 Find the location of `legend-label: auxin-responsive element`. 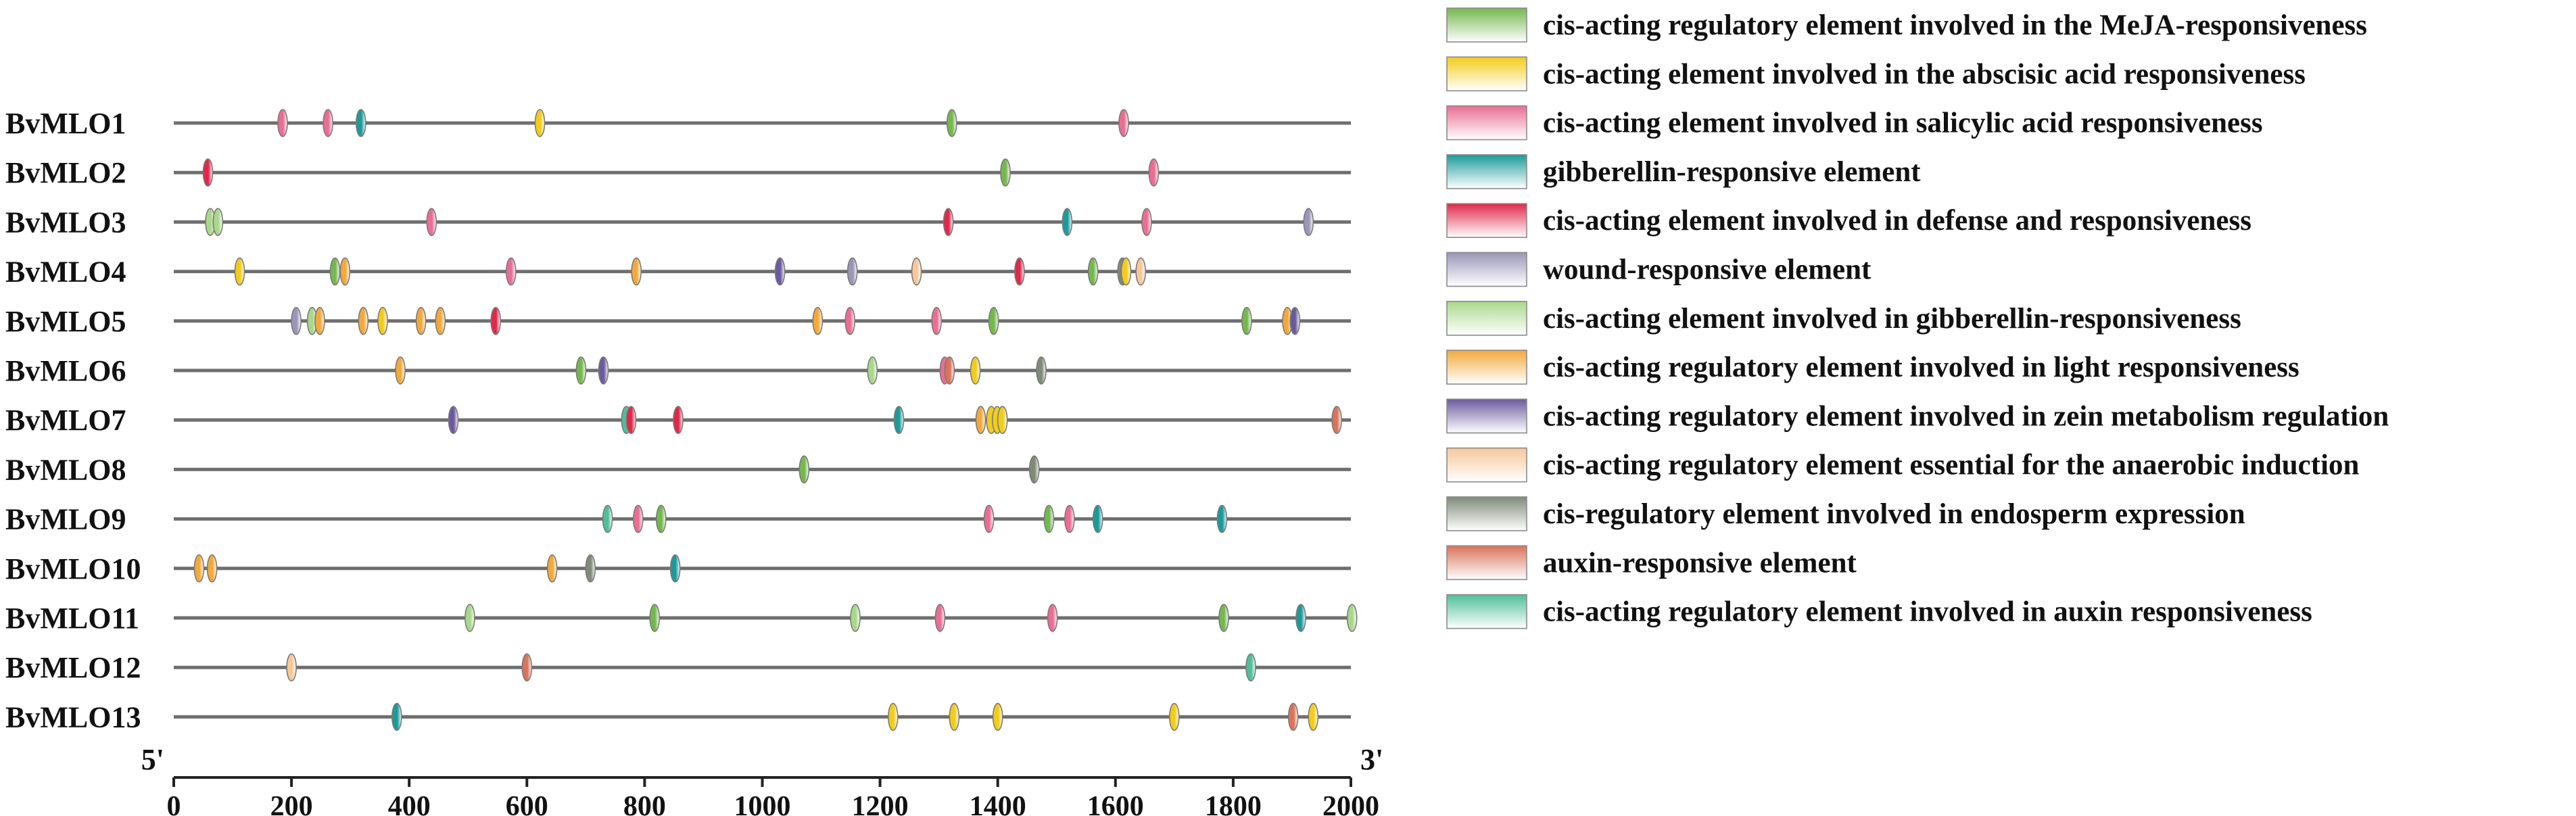

legend-label: auxin-responsive element is located at coordinates (1700, 563).